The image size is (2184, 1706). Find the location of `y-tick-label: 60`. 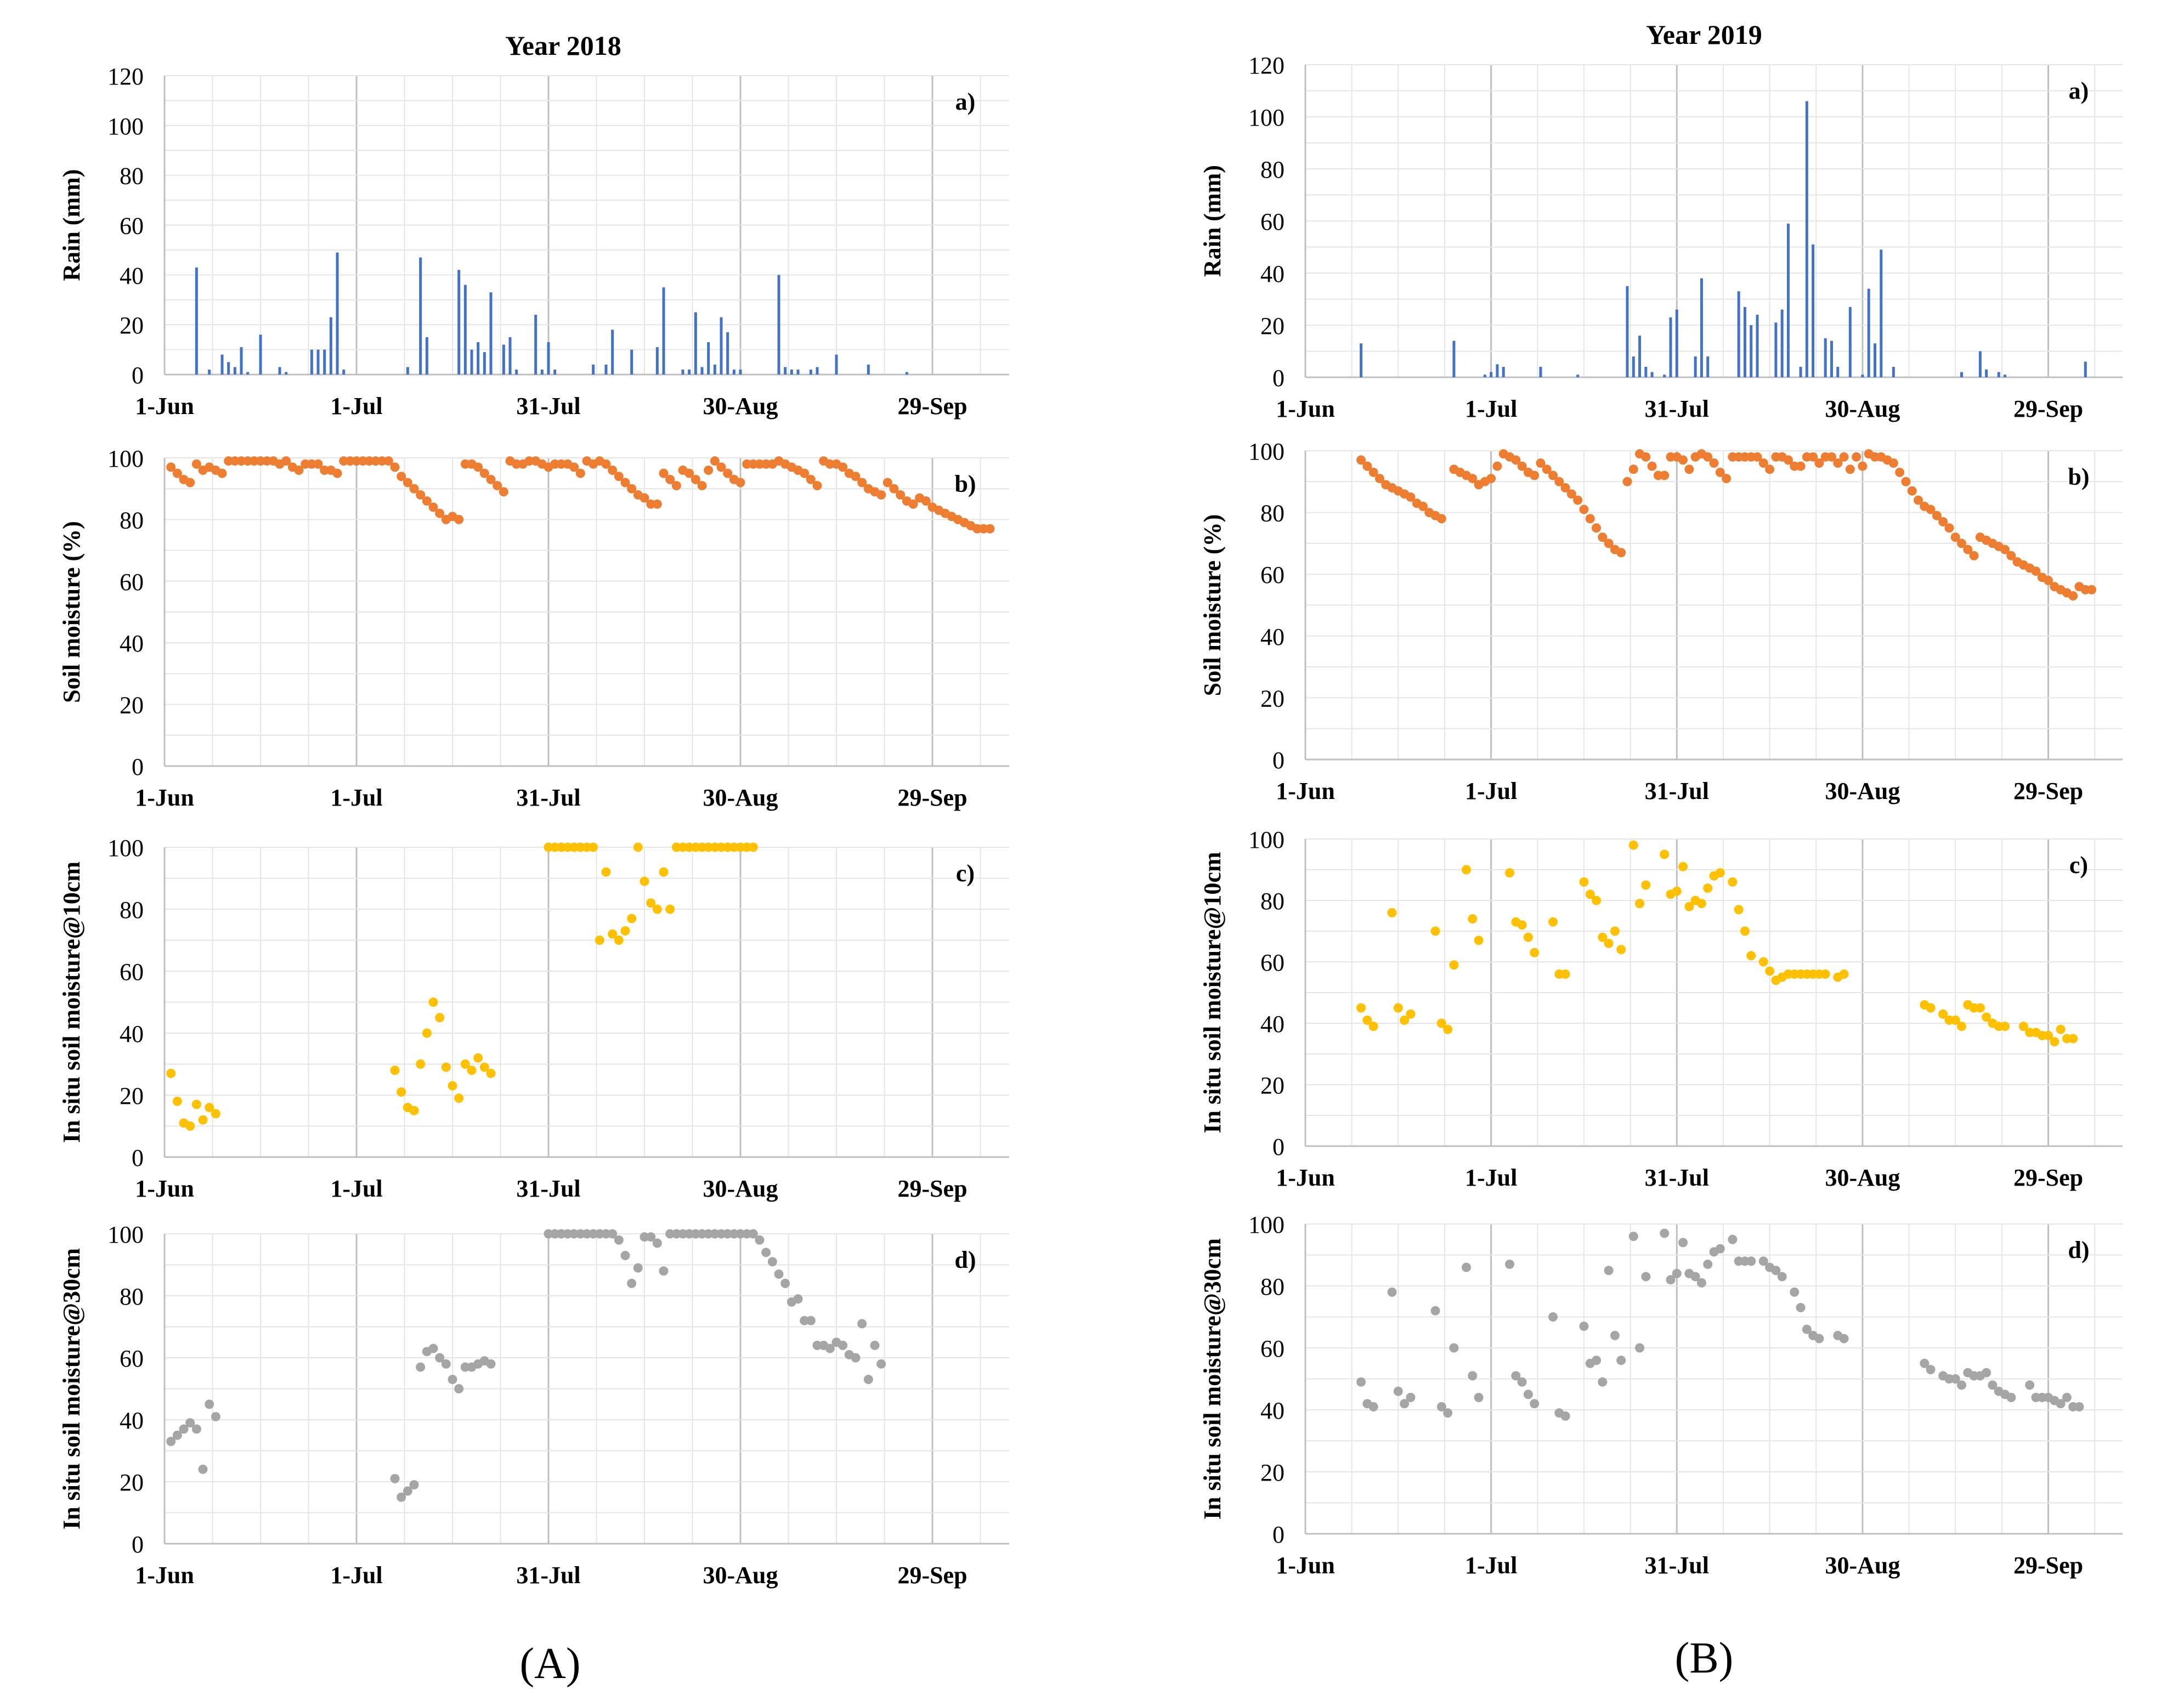

y-tick-label: 60 is located at coordinates (1272, 1348).